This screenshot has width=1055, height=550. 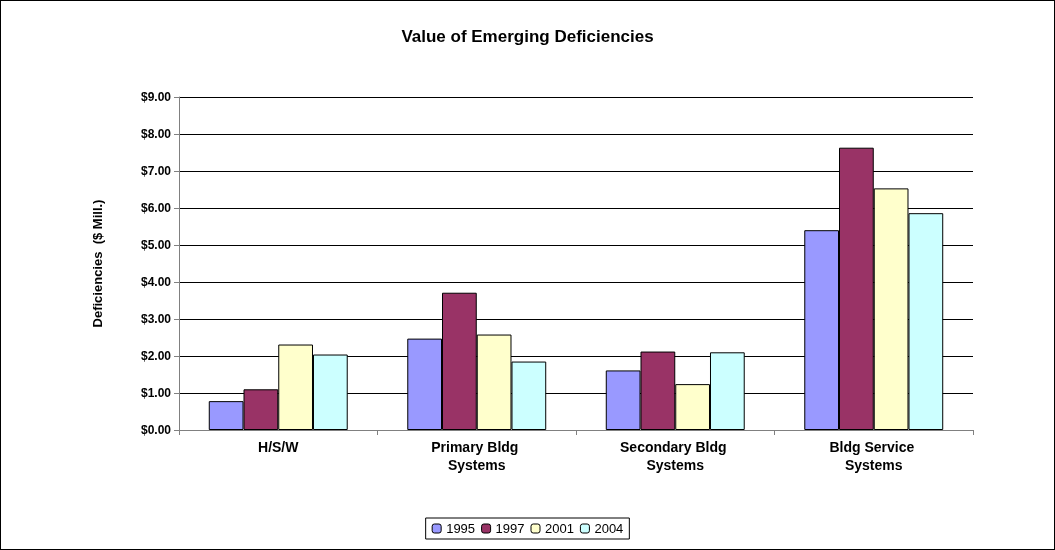 What do you see at coordinates (675, 456) in the screenshot?
I see `x-tick-label: Secondary Bldg Systems` at bounding box center [675, 456].